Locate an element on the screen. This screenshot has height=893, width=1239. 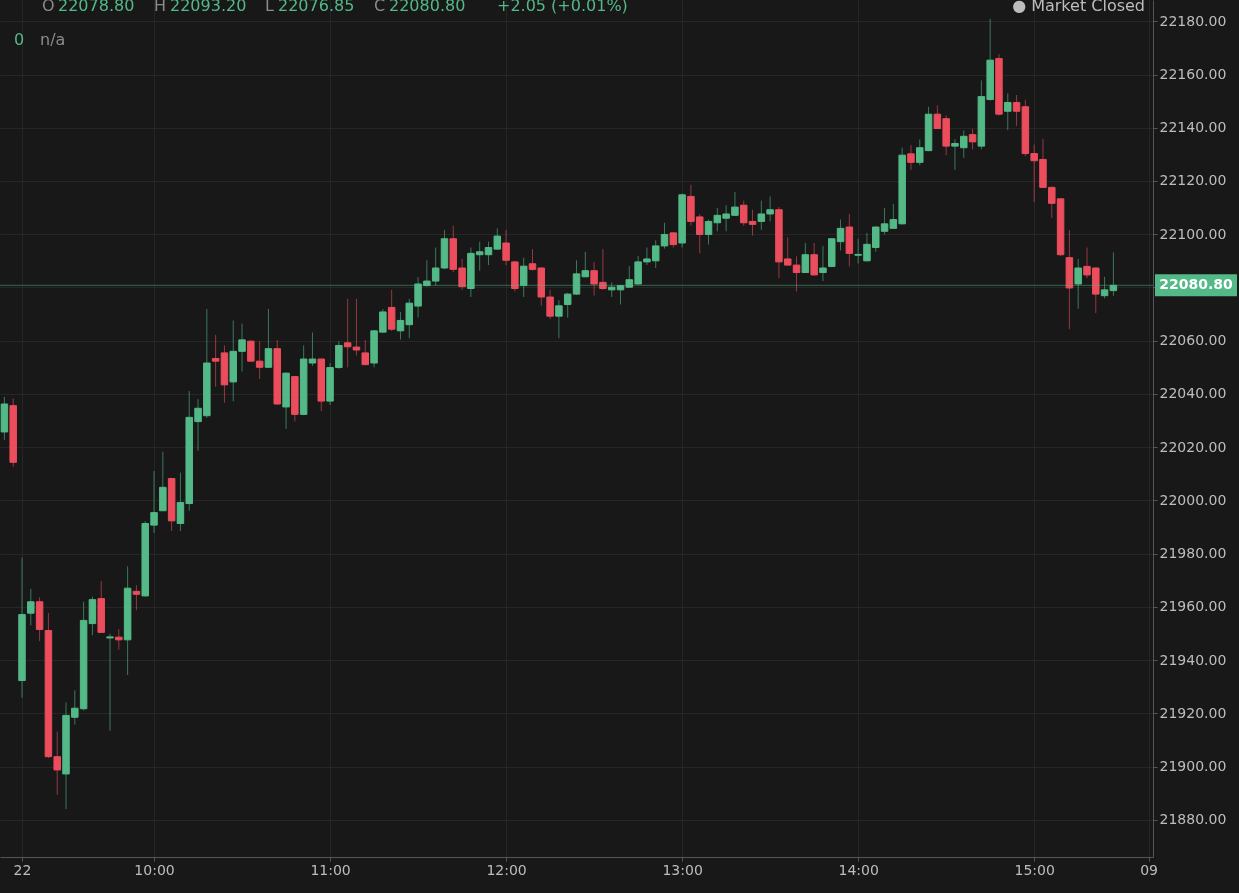
annotation: 0 is located at coordinates (19, 39).